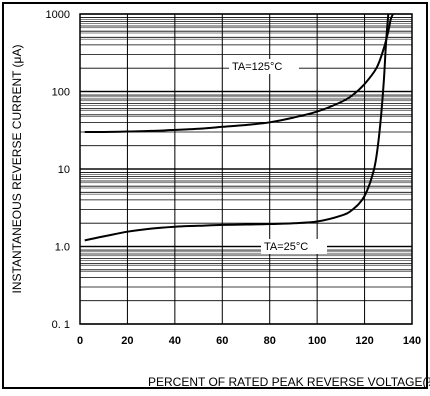  I want to click on annotations: TA=125°C TA=25°C, so click(278, 156).